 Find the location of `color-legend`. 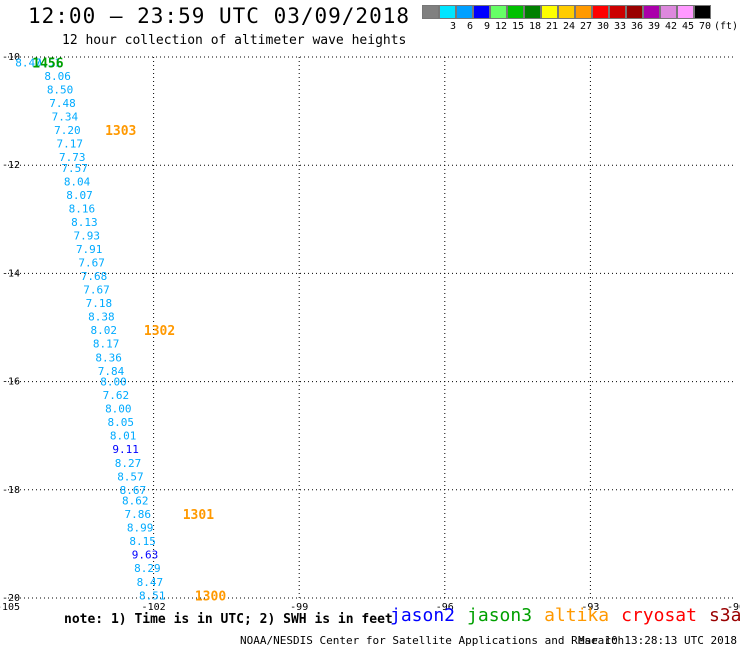

color-legend is located at coordinates (566, 12).